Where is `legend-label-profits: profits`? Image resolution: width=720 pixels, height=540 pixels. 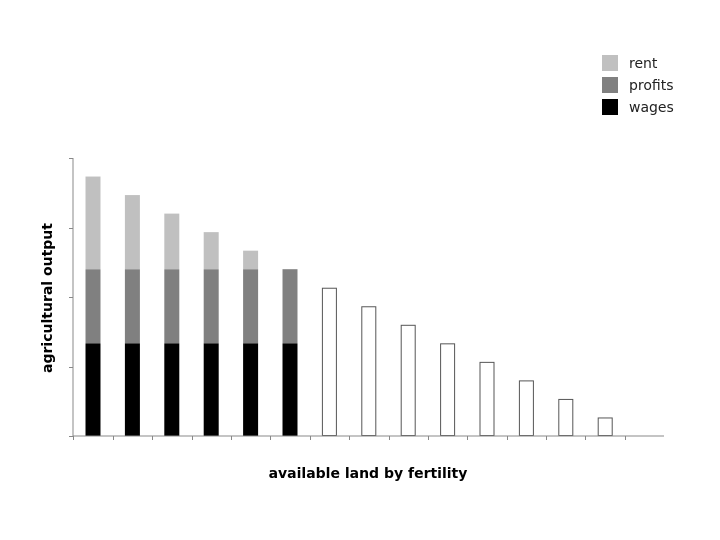
legend-label-profits: profits is located at coordinates (651, 86).